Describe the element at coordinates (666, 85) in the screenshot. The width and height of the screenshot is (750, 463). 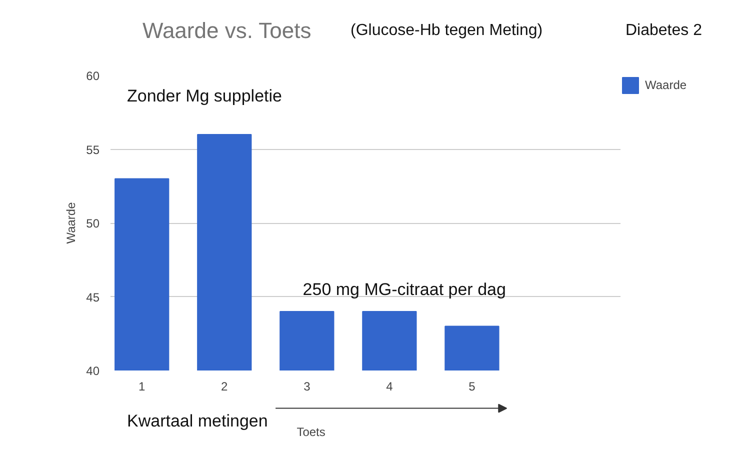
I see `legend-label: Waarde` at that location.